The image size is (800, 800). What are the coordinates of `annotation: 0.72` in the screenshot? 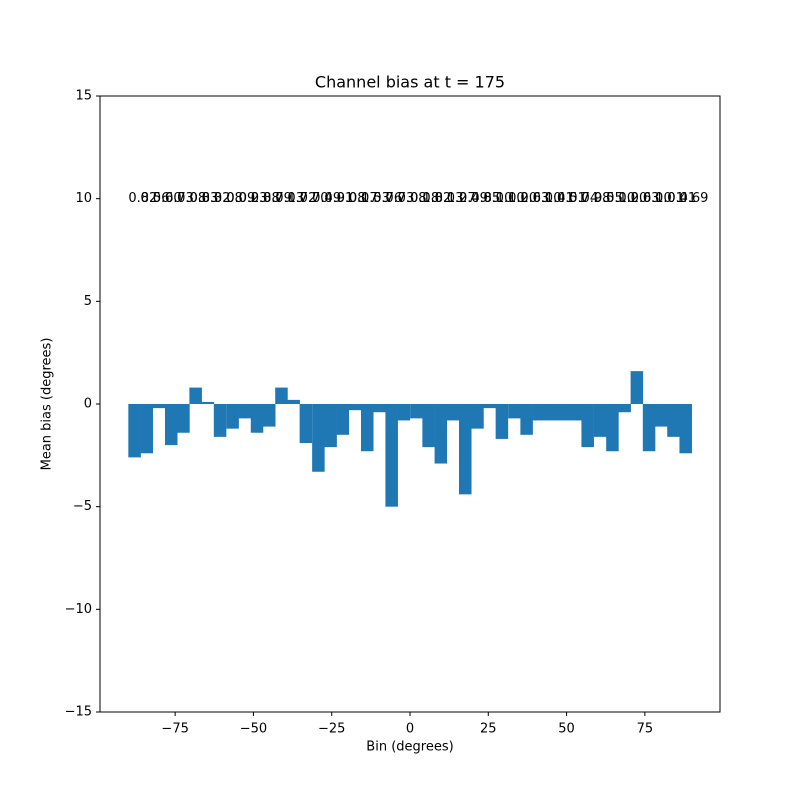 It's located at (301, 198).